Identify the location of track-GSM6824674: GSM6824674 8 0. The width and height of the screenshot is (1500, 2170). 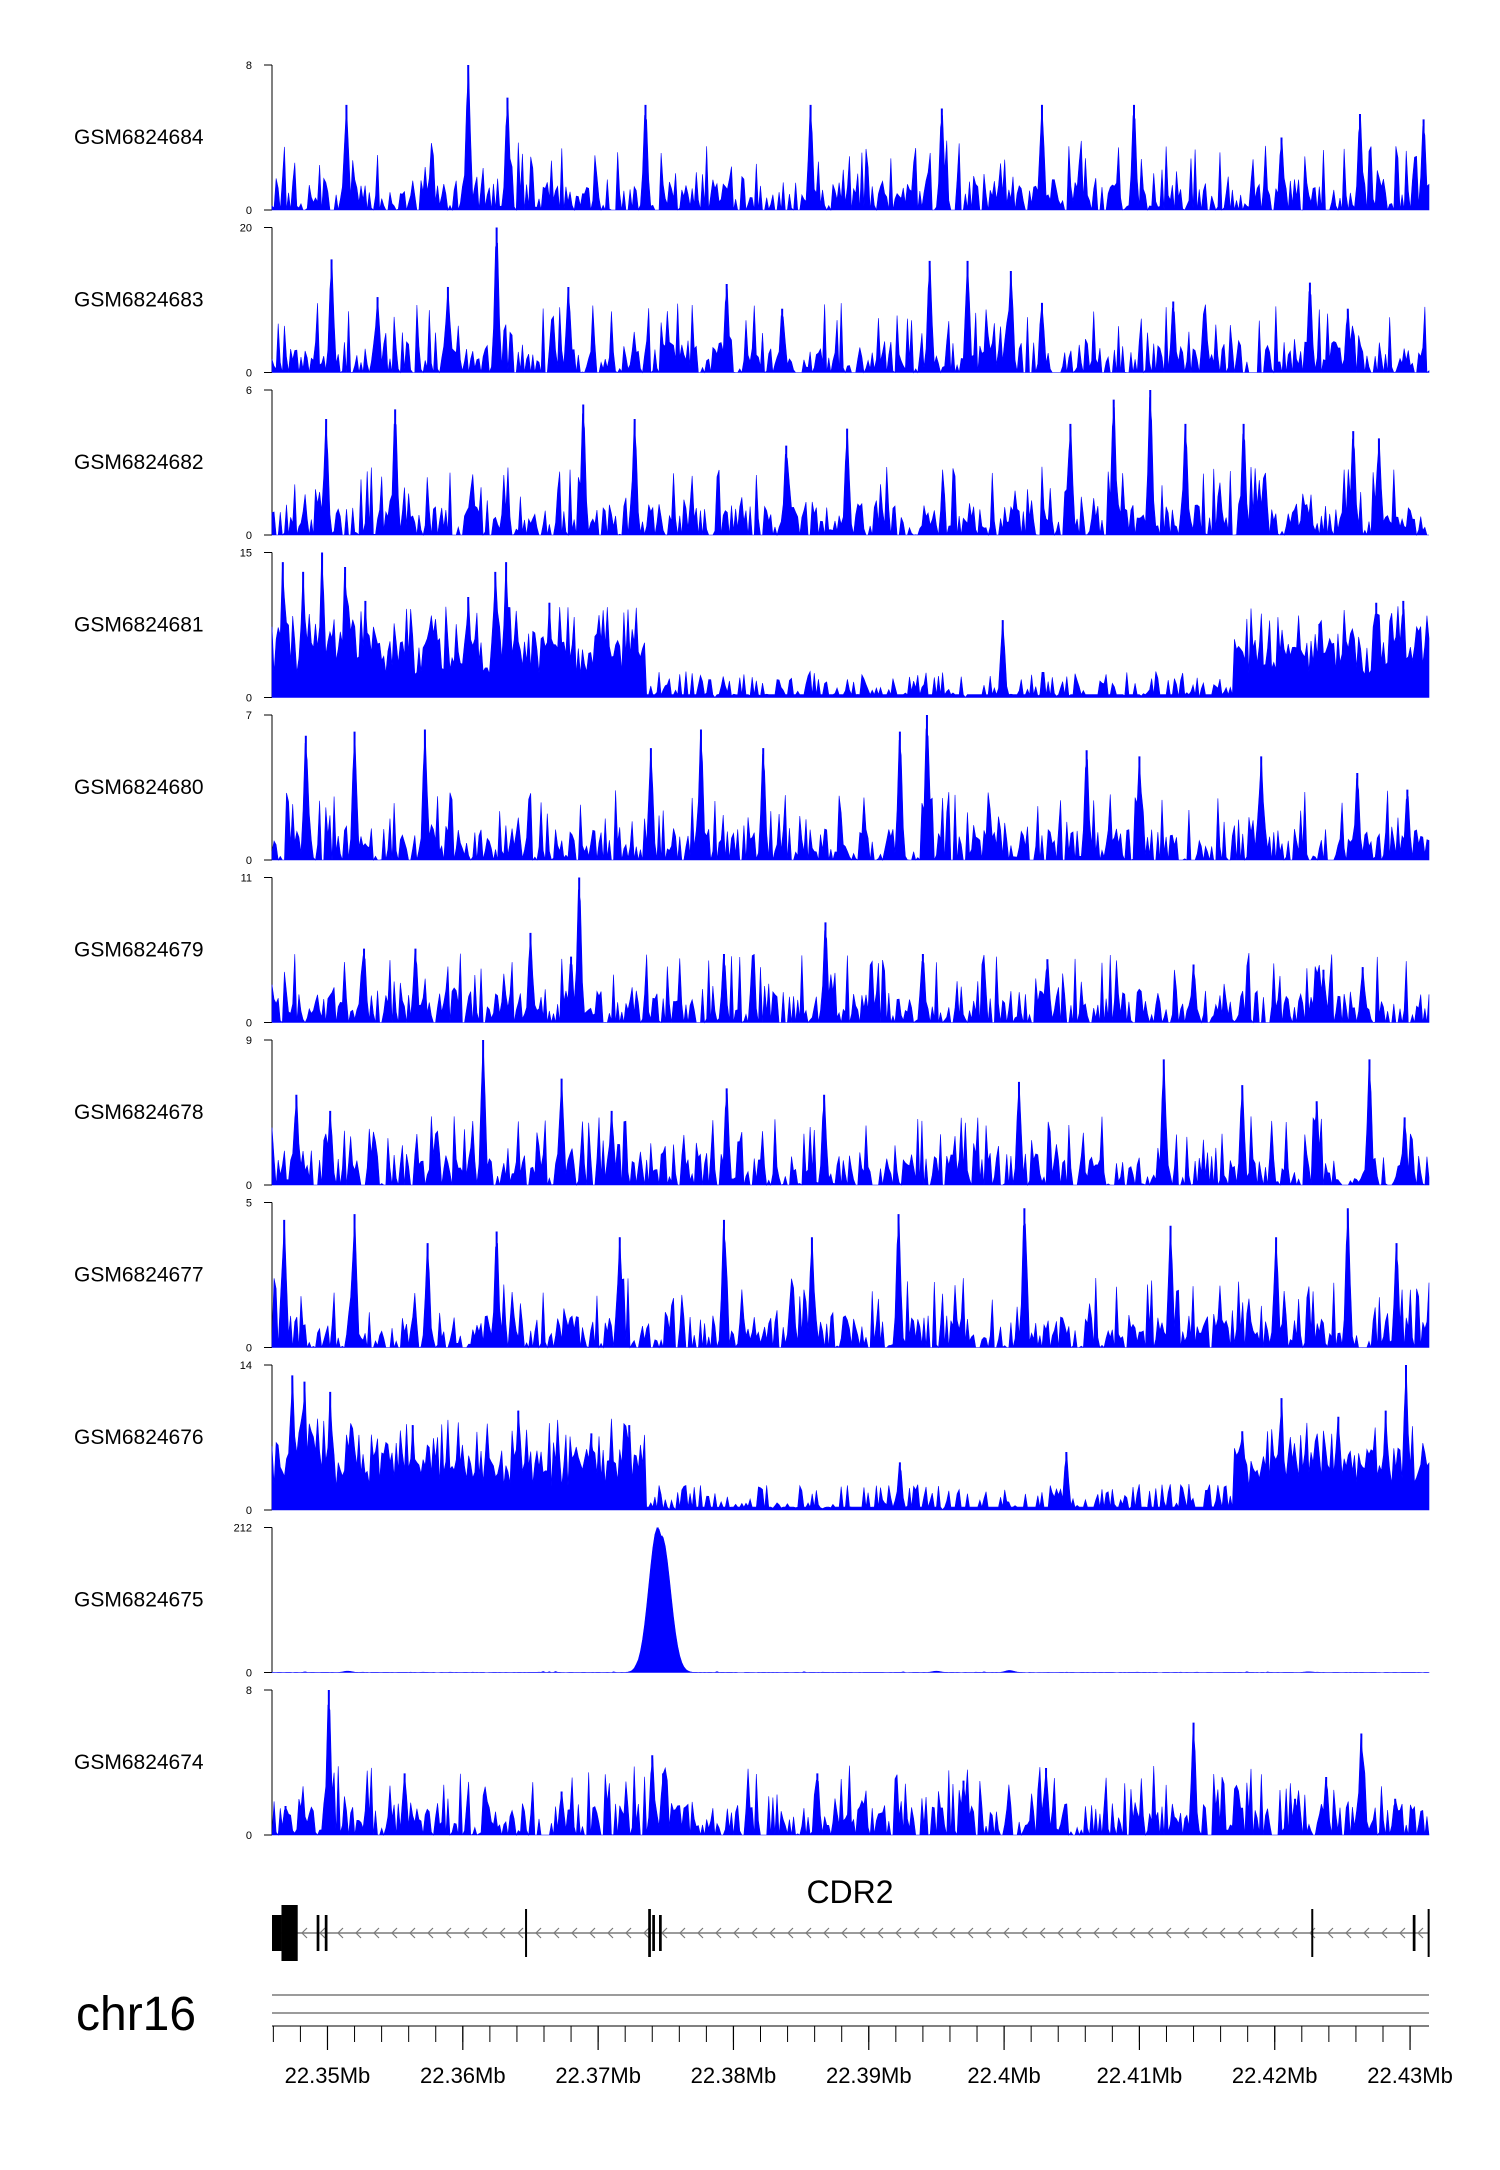
(752, 1763).